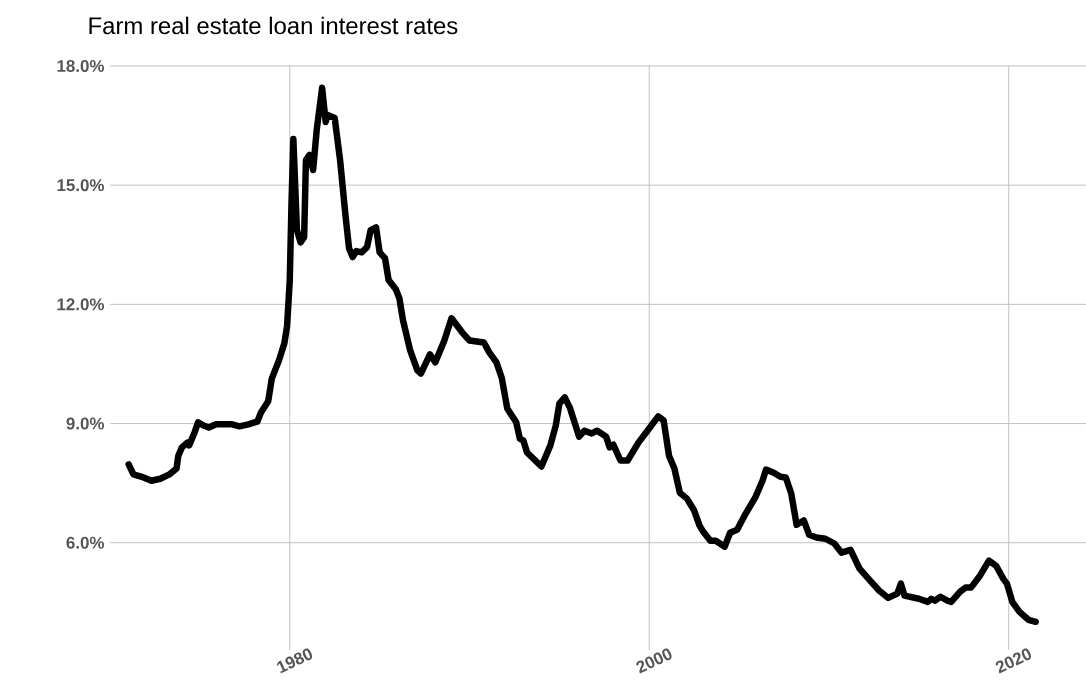 The image size is (1086, 692). Describe the element at coordinates (294, 661) in the screenshot. I see `x-tick-label: 1980` at that location.